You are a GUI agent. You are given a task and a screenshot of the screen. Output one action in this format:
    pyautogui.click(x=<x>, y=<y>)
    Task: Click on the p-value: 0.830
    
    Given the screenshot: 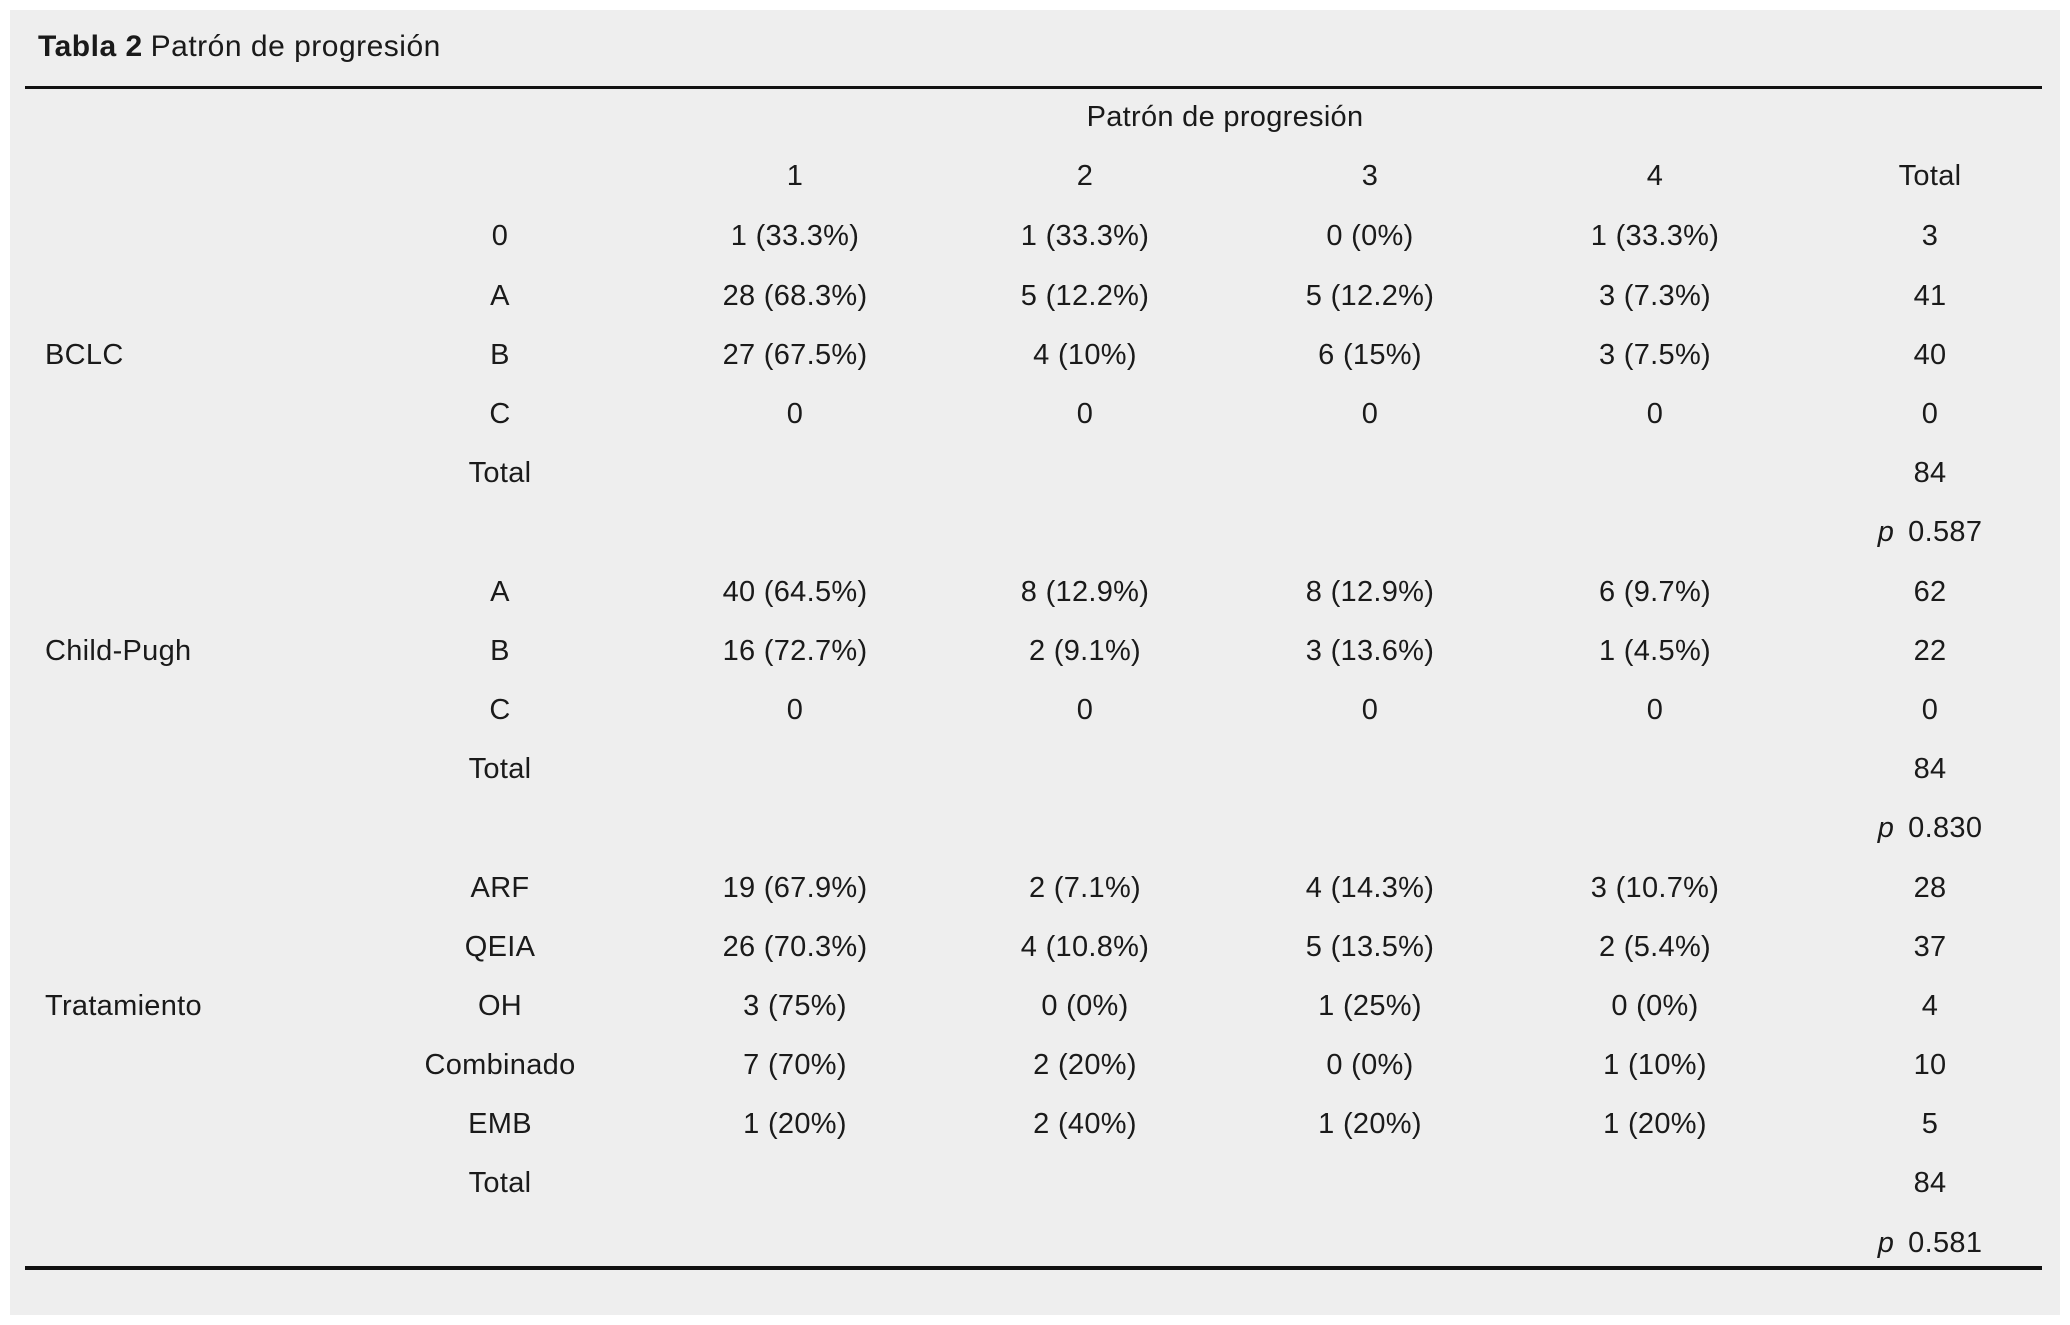 What is the action you would take?
    pyautogui.click(x=1945, y=828)
    